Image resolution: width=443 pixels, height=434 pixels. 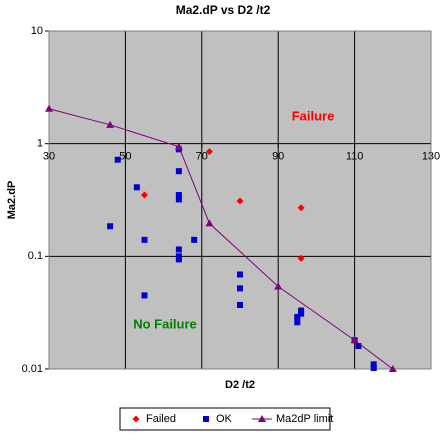 I want to click on y-axis-label: Ma2.dP, so click(x=12, y=200).